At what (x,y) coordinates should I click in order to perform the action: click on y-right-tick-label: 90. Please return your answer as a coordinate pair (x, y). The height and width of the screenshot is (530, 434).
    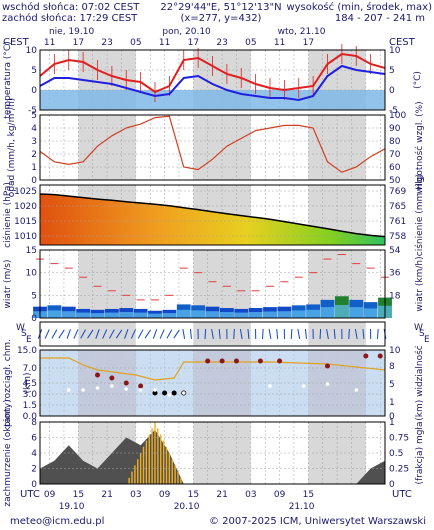
    Looking at the image, I should click on (395, 129).